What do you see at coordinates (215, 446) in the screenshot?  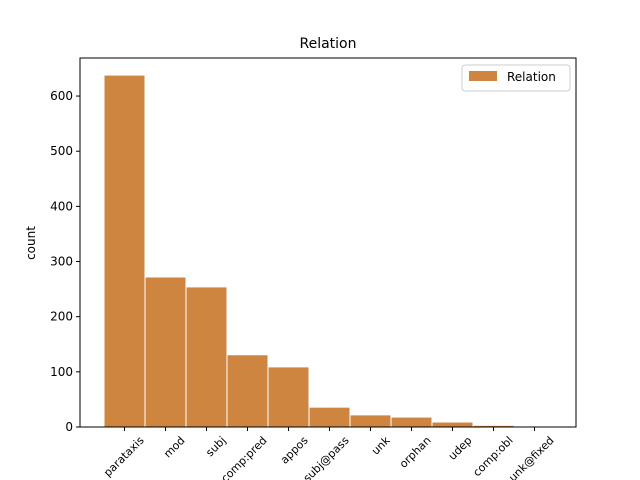 I see `x-tick-label: subj` at bounding box center [215, 446].